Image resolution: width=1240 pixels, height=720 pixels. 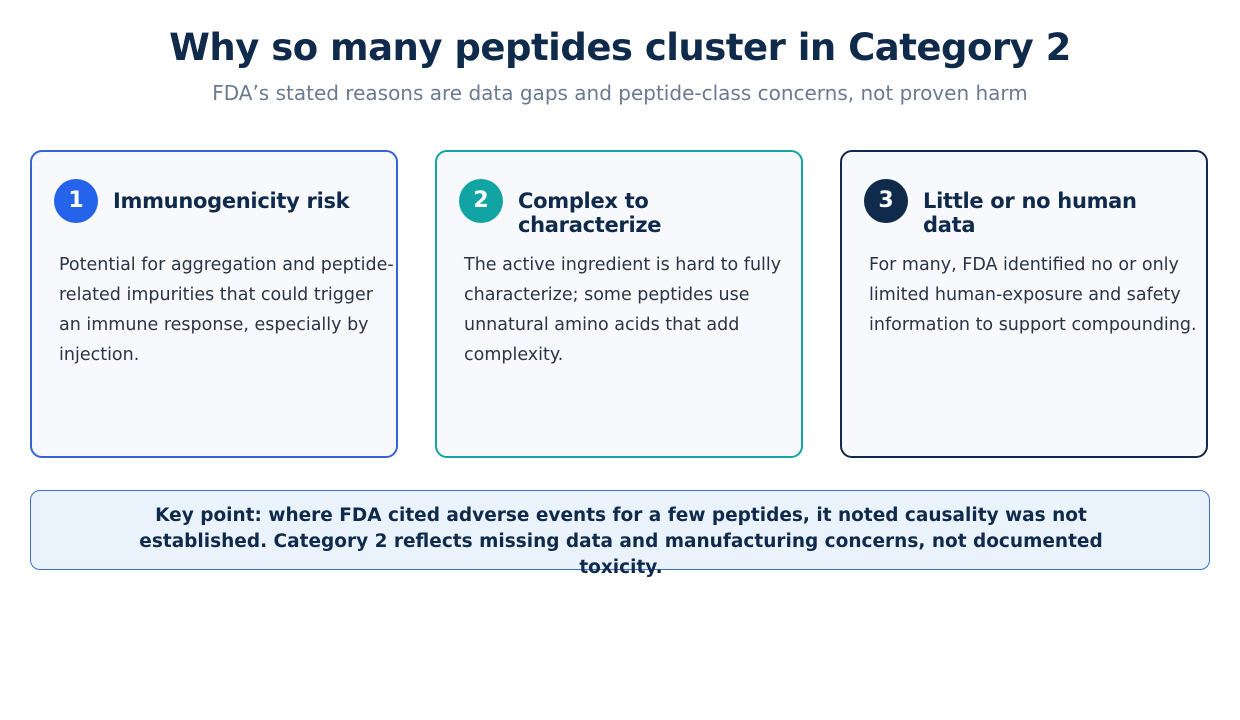 What do you see at coordinates (1030, 213) in the screenshot?
I see `card-title: Little or no human data` at bounding box center [1030, 213].